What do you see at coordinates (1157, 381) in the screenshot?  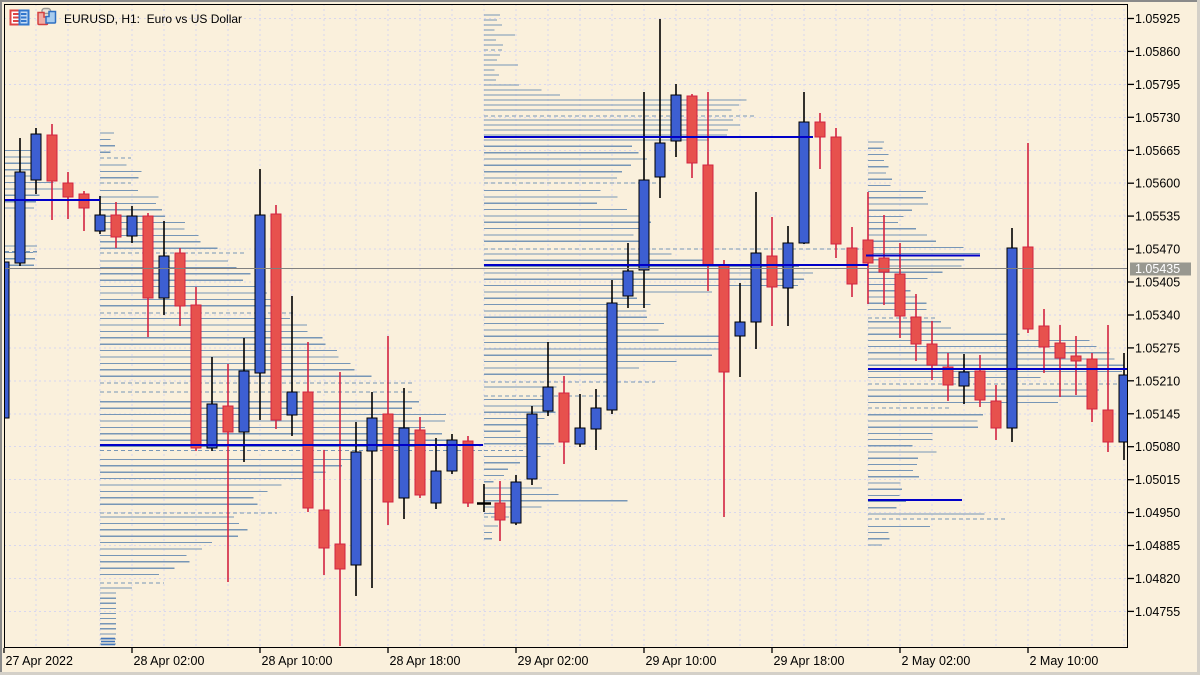 I see `svg-text: 1.05210` at bounding box center [1157, 381].